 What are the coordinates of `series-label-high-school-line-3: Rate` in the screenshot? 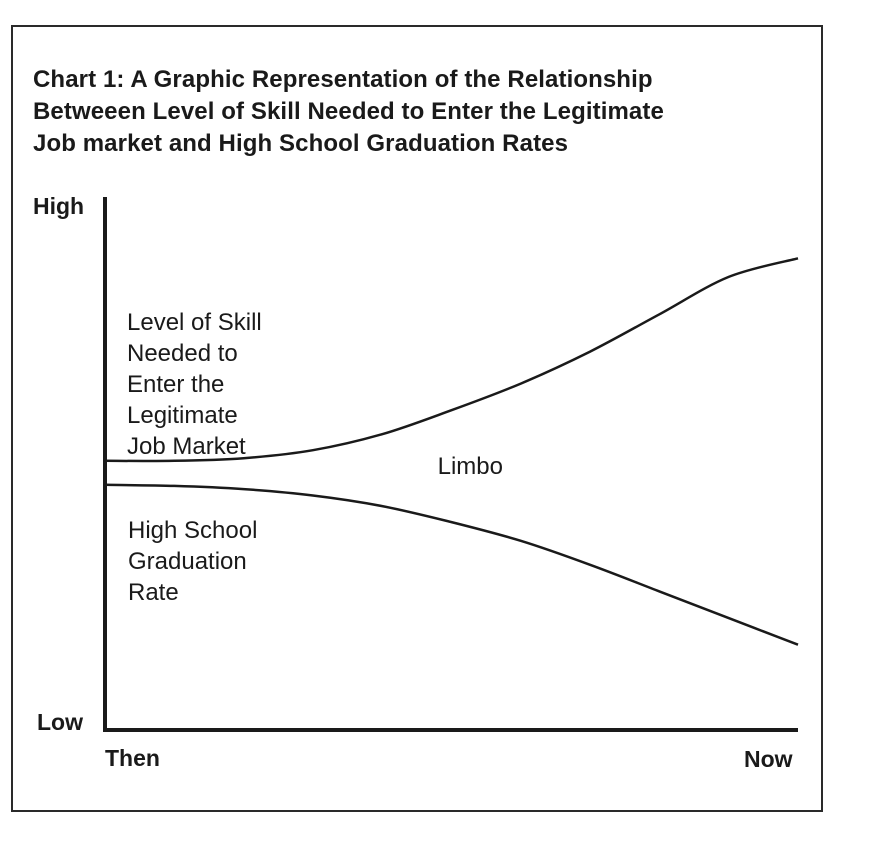 It's located at (153, 592).